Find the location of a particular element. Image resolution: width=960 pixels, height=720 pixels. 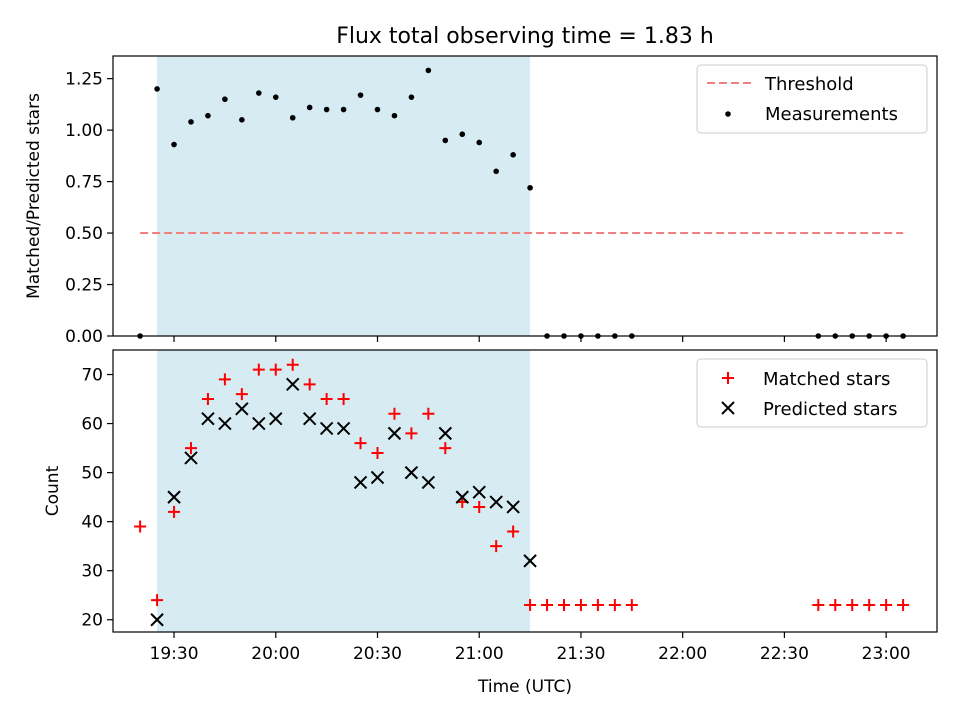

x-tick-label: 22:30 is located at coordinates (784, 654).